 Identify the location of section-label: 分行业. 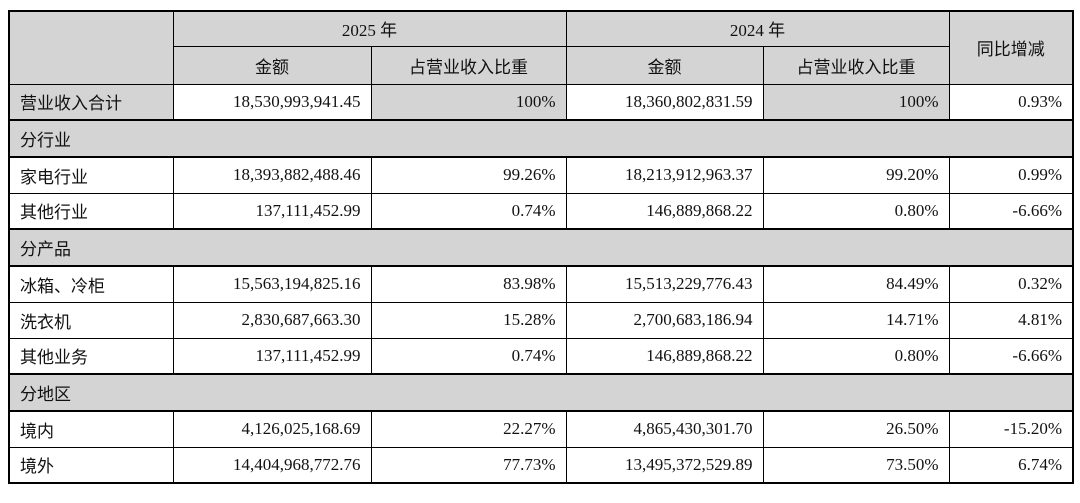
(541, 138).